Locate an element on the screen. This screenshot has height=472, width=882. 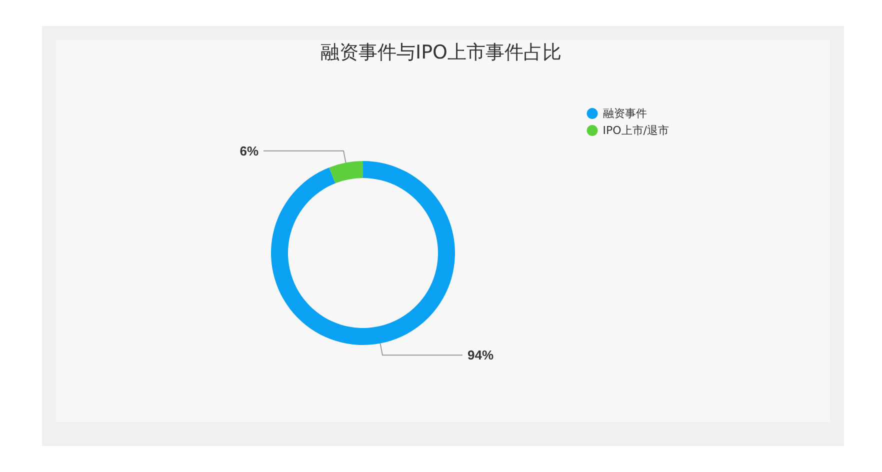
legend-label: IPO上市/退市 is located at coordinates (636, 130).